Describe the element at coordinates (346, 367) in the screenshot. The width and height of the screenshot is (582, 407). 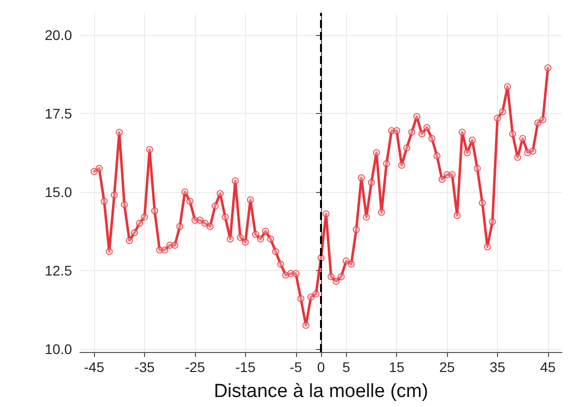
I see `x-tick-label: 5` at that location.